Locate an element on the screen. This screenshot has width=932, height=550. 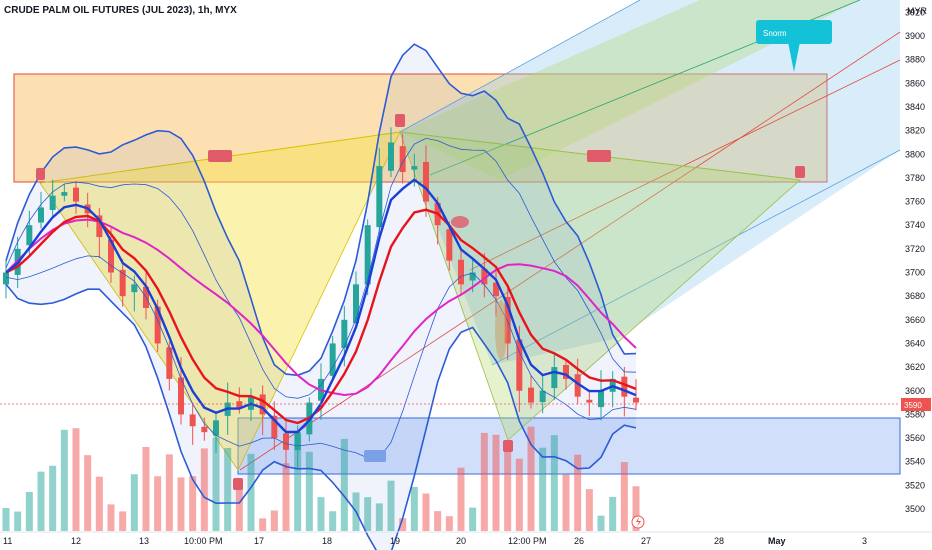
last-price-box is located at coordinates (916, 404).